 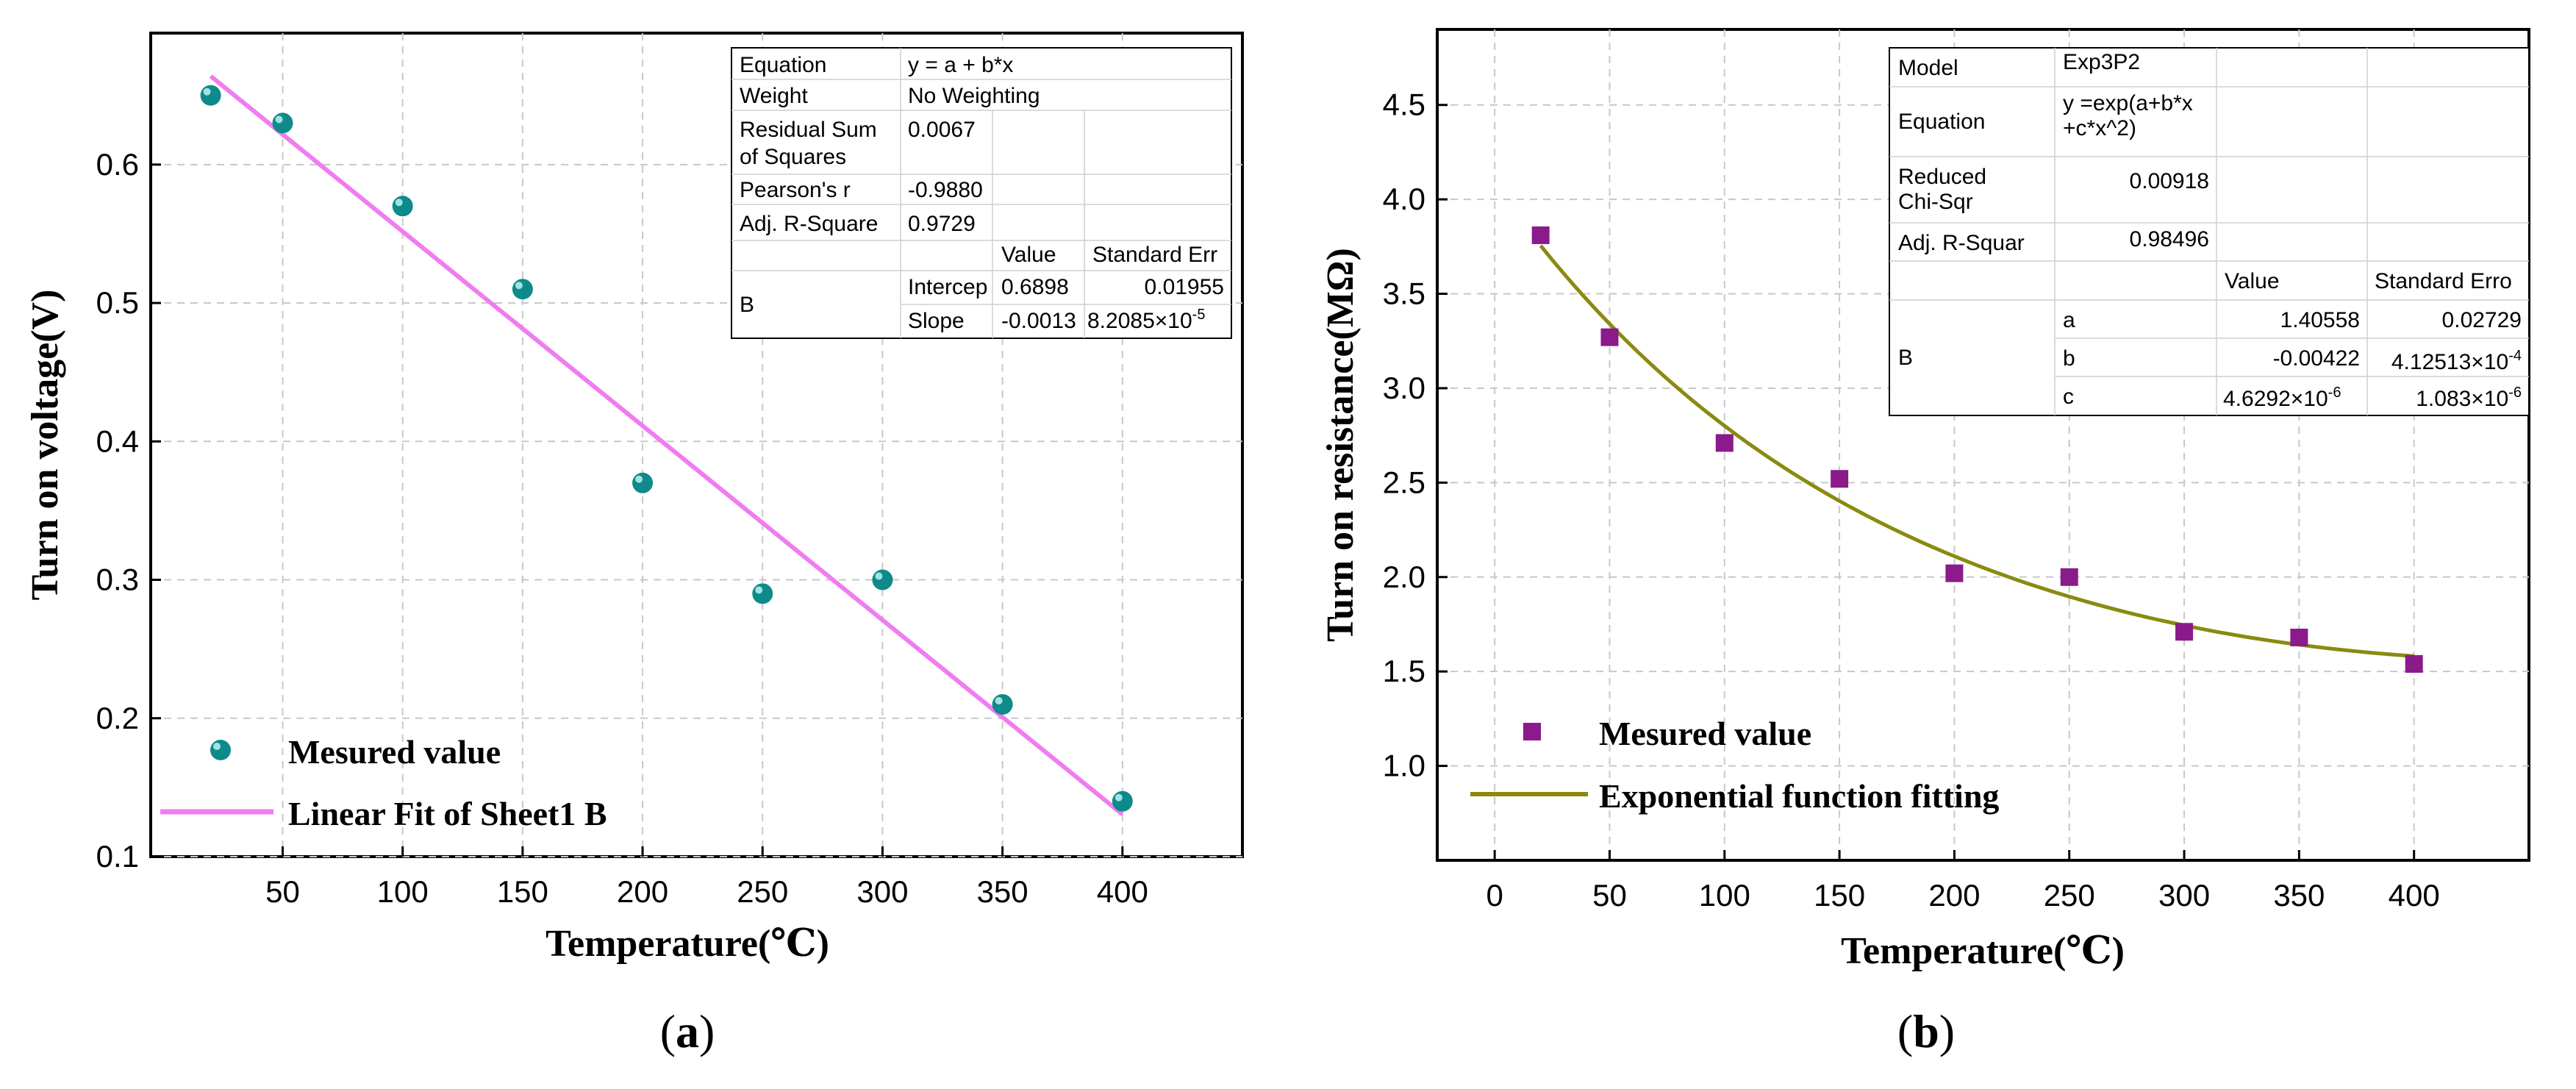 I want to click on x-tick-label: 100, so click(x=403, y=891).